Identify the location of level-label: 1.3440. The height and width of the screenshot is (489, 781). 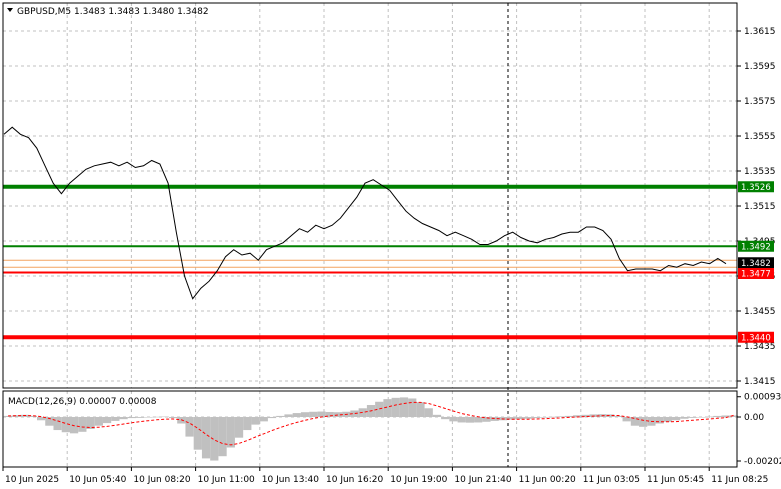
(756, 338).